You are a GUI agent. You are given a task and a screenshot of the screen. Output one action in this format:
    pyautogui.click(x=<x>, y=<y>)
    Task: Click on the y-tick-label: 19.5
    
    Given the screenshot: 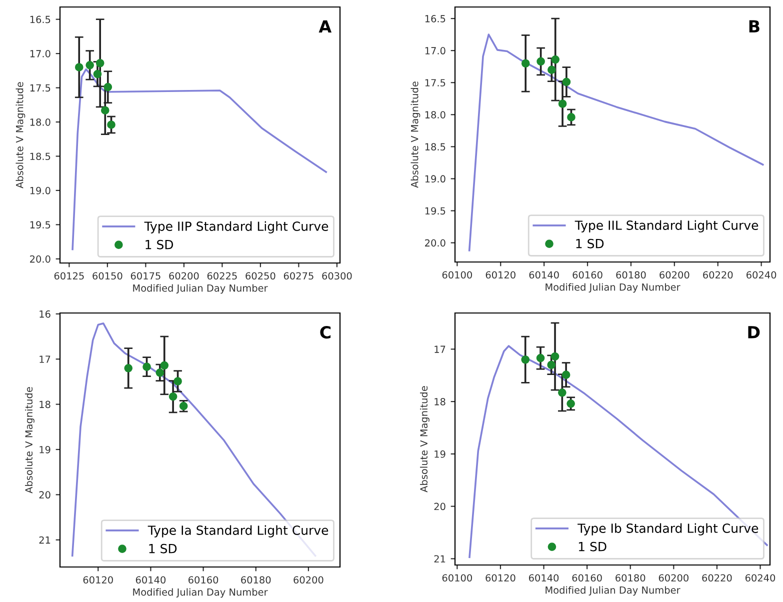 What is the action you would take?
    pyautogui.click(x=435, y=211)
    